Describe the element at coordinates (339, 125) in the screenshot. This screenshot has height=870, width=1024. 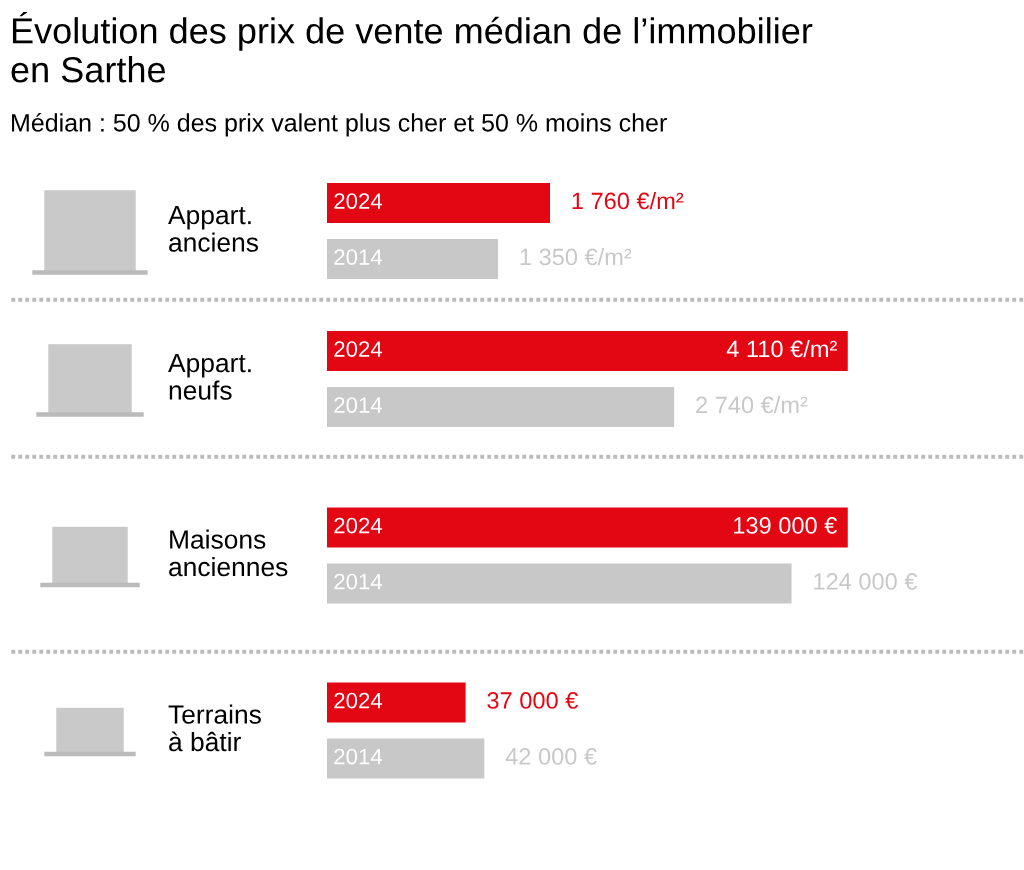
I see `chart-subtitle: Médian : 50 % des prix valent plus cher et 50 % moins cher` at that location.